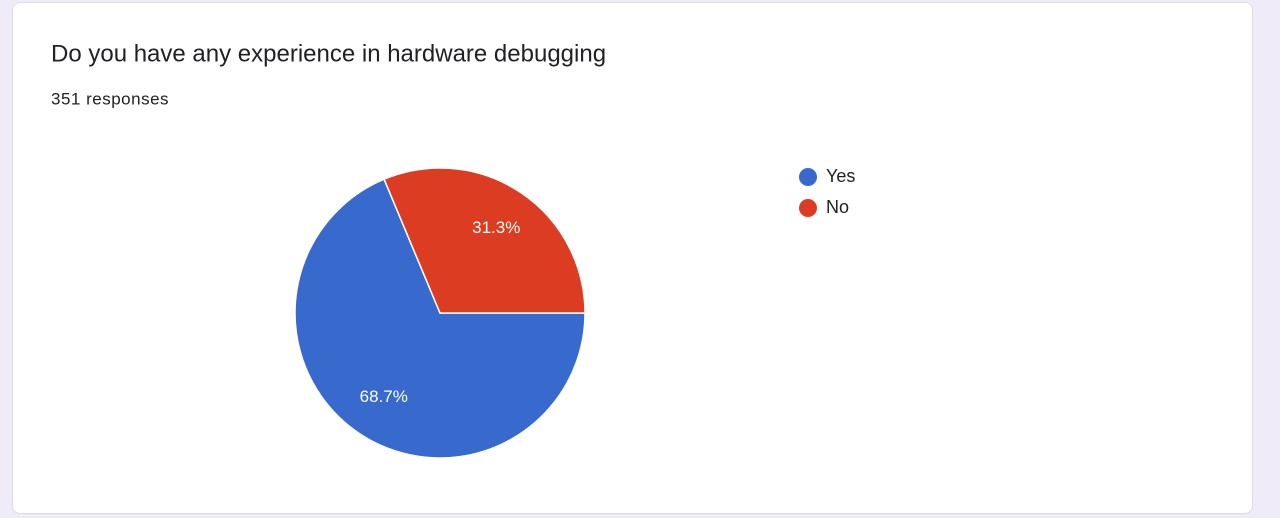 This screenshot has height=518, width=1280. Describe the element at coordinates (840, 176) in the screenshot. I see `legend-label: Yes` at that location.